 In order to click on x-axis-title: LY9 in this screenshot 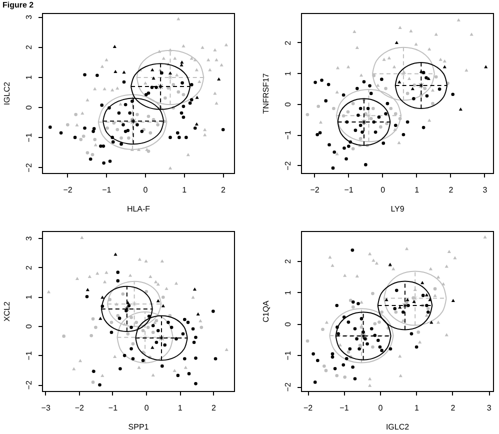, I will do `click(397, 209)`.